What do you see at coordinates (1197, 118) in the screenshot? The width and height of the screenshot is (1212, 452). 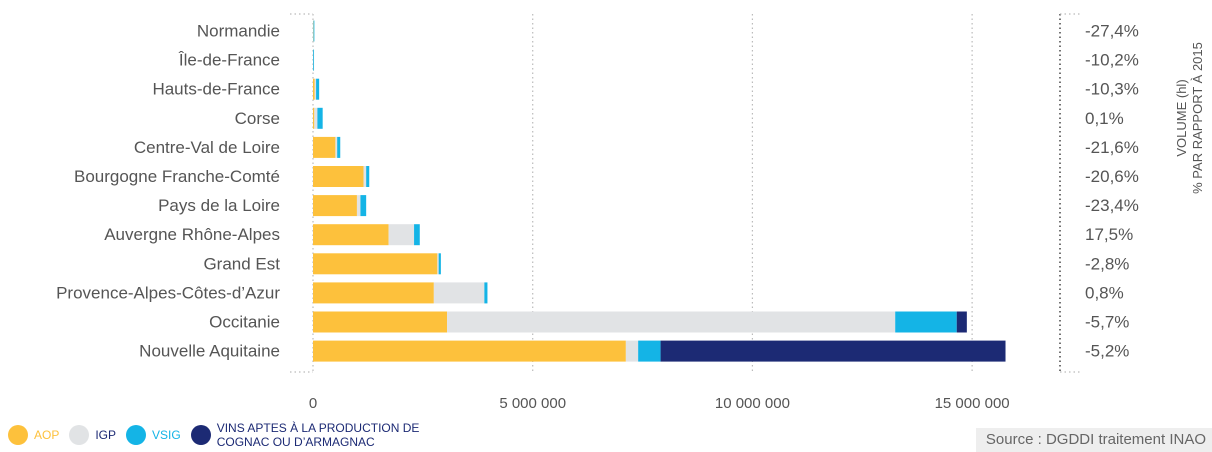 I see `right-axis-title-line2: % PAR RAPPORT À 2015` at bounding box center [1197, 118].